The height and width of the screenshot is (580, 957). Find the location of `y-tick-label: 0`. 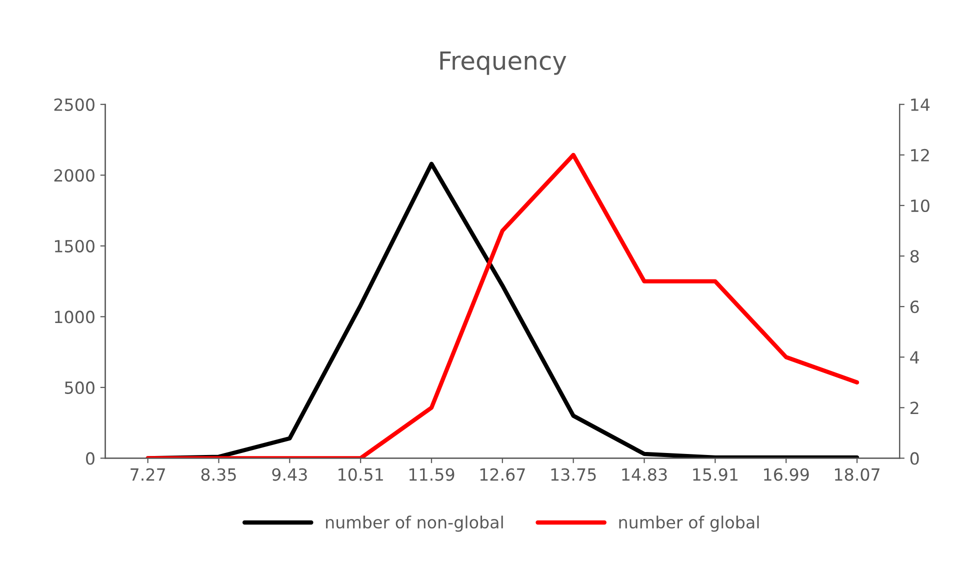

y-tick-label: 0 is located at coordinates (90, 458).